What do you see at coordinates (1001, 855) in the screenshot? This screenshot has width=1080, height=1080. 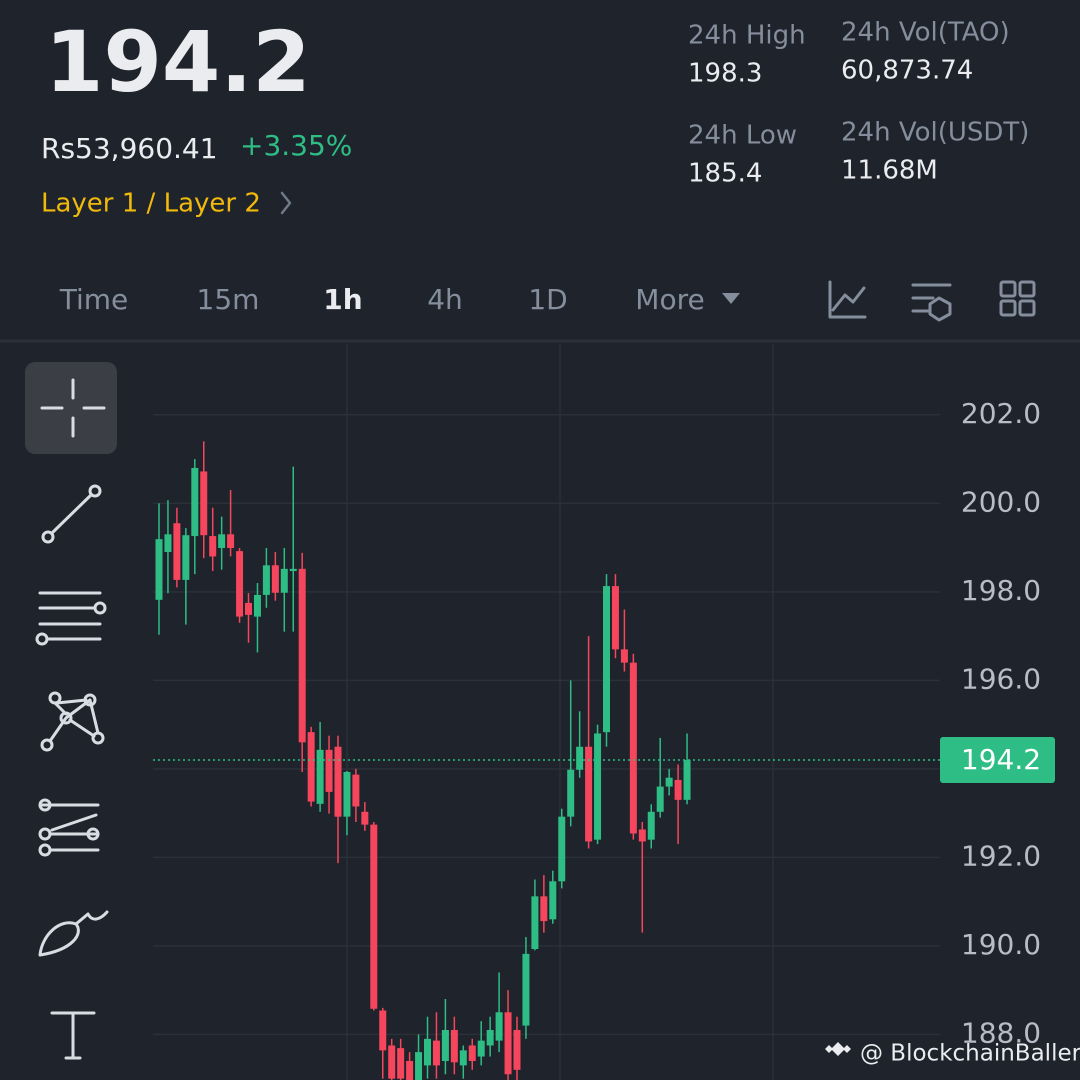 I see `y-tick-label: 192.0` at bounding box center [1001, 855].